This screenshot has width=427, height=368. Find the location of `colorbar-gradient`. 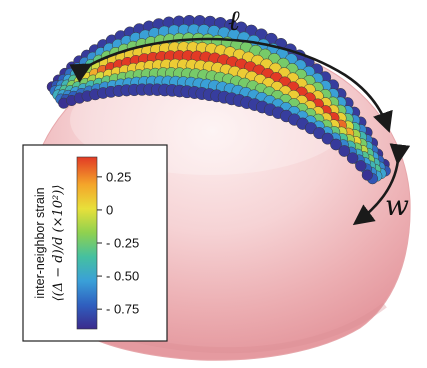

colorbar-gradient is located at coordinates (87, 243).